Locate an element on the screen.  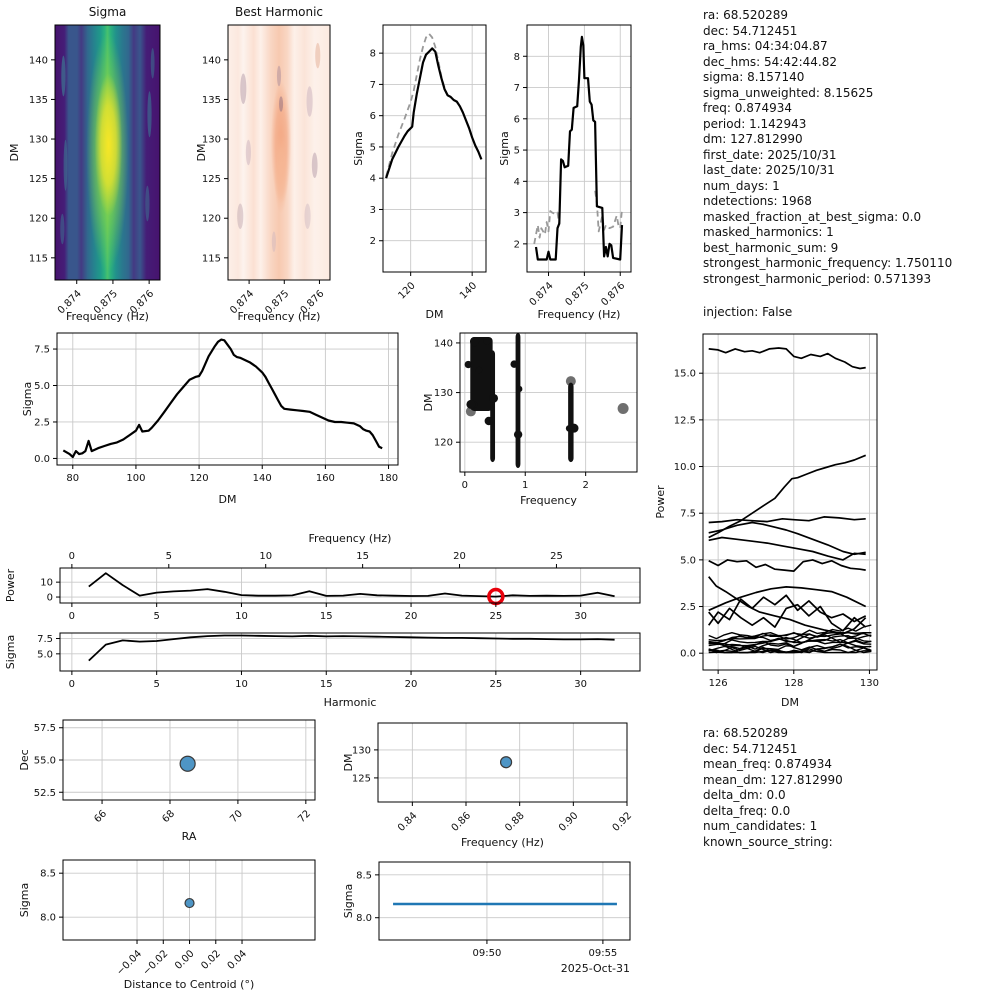
info-line: mean_dm: 127.812990 is located at coordinates (773, 779).